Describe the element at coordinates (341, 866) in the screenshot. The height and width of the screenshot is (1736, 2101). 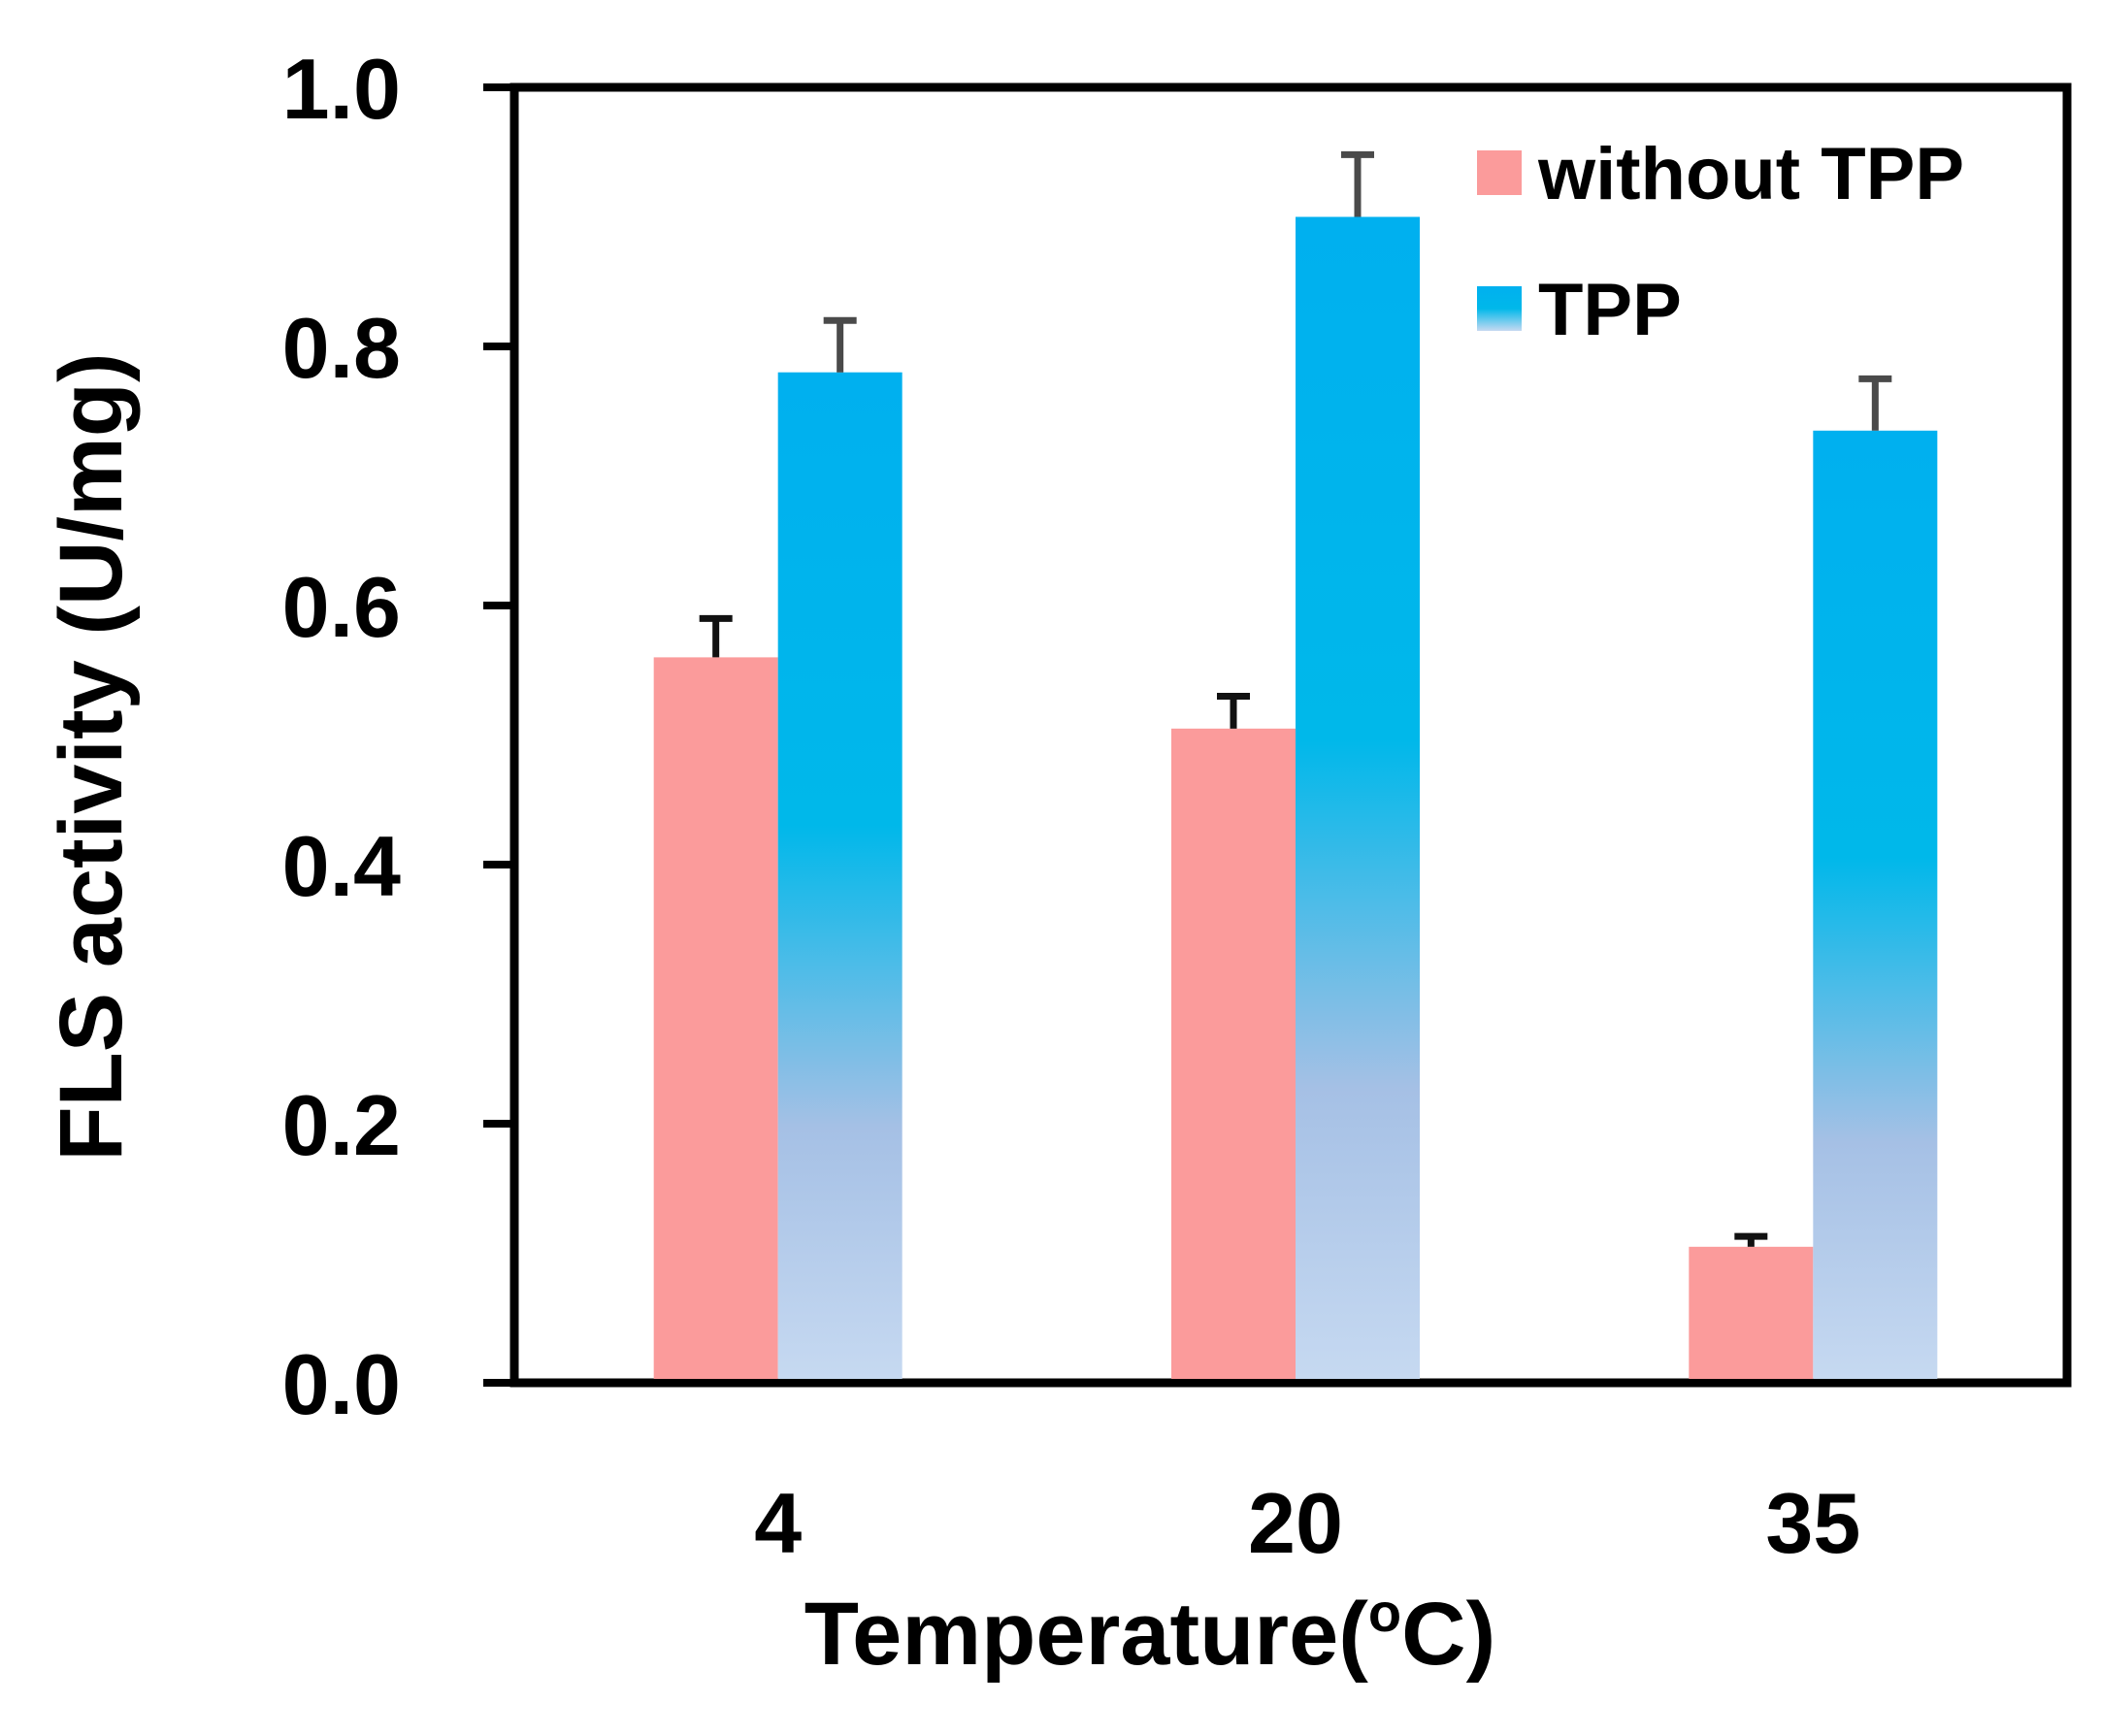
I see `y-tick-label-0.4: 0.4` at that location.